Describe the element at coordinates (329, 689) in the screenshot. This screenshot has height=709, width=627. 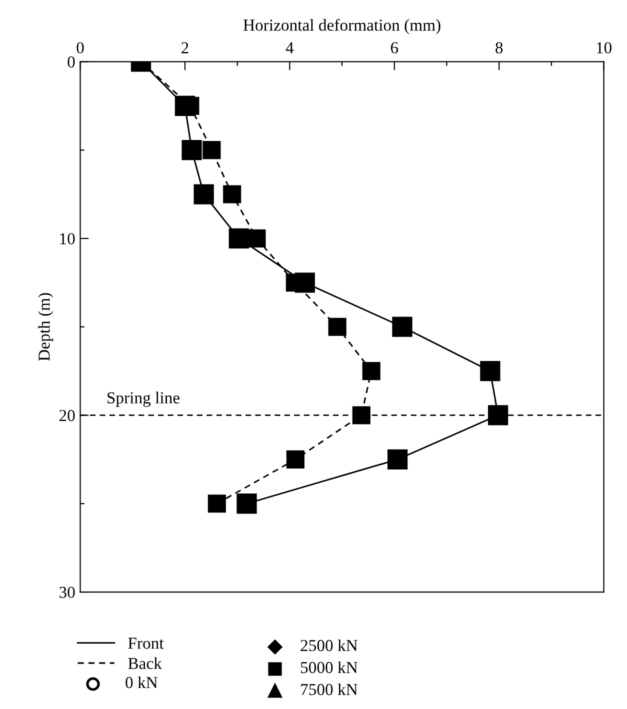
I see `text: 7500 kN` at that location.